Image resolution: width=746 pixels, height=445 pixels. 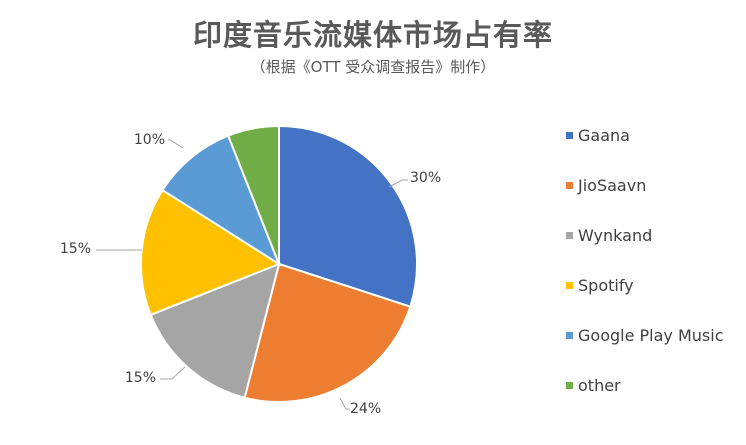 I want to click on pie-slice-google-play-music, so click(x=221, y=200).